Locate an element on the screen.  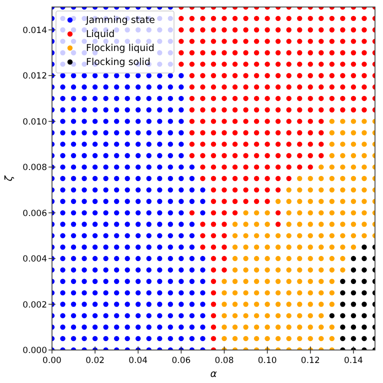
x-tick-label: 0.08 is located at coordinates (224, 361).